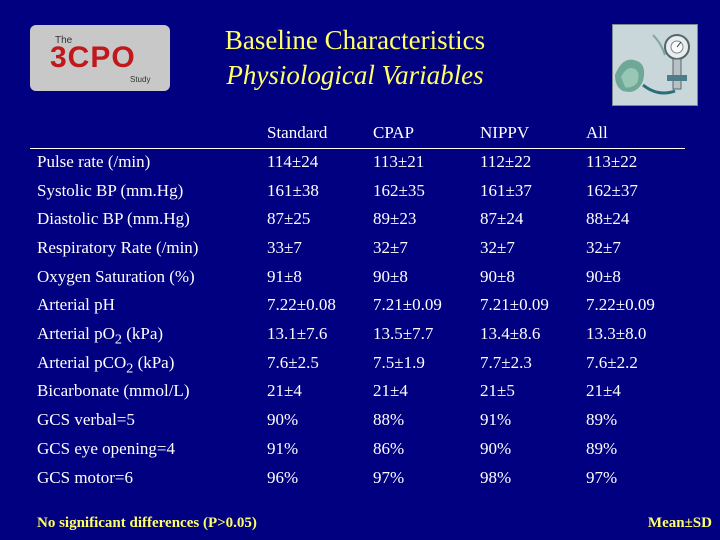 This screenshot has width=720, height=540. What do you see at coordinates (85, 477) in the screenshot?
I see `row-label: GCS motor=6` at bounding box center [85, 477].